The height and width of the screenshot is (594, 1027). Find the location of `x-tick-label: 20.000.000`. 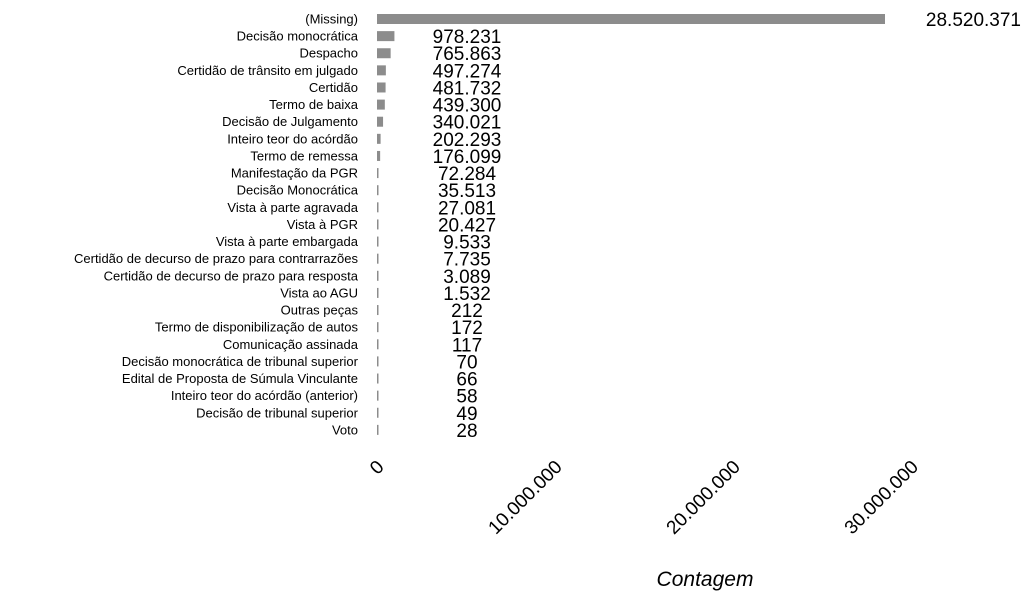

x-tick-label: 20.000.000 is located at coordinates (704, 498).